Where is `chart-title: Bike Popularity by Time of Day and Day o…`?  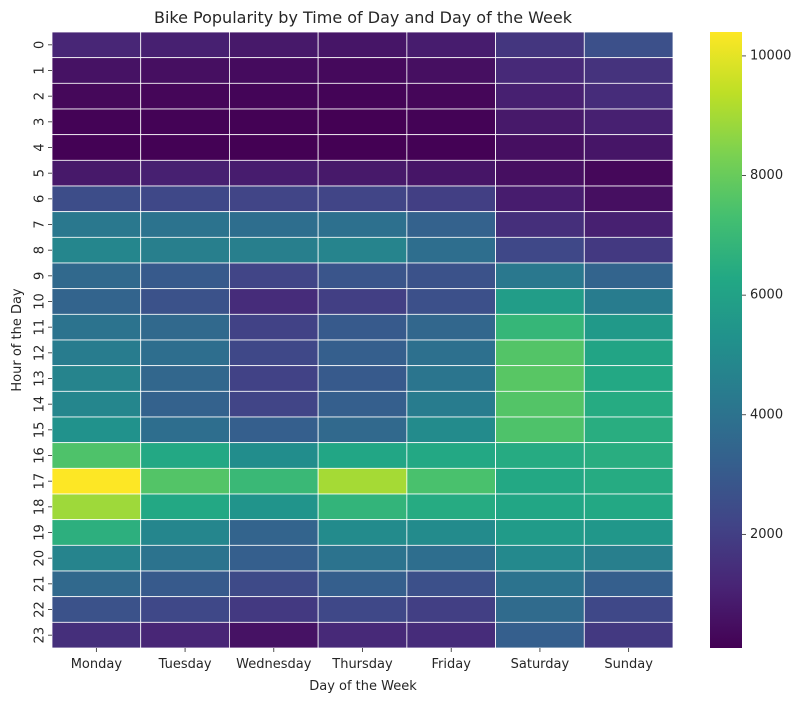
chart-title: Bike Popularity by Time of Day and Day o… is located at coordinates (363, 17).